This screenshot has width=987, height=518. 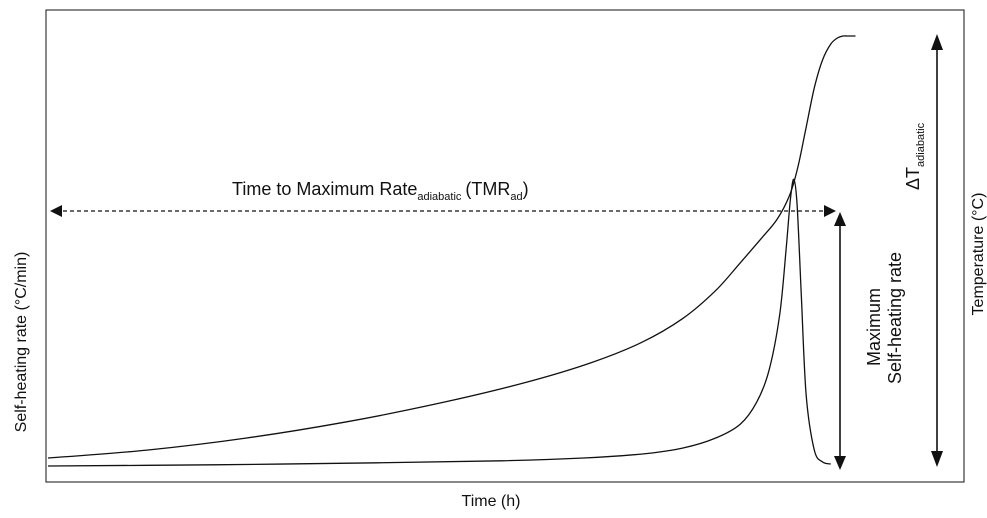 I want to click on tmr-arrow-right-head, so click(x=830, y=211).